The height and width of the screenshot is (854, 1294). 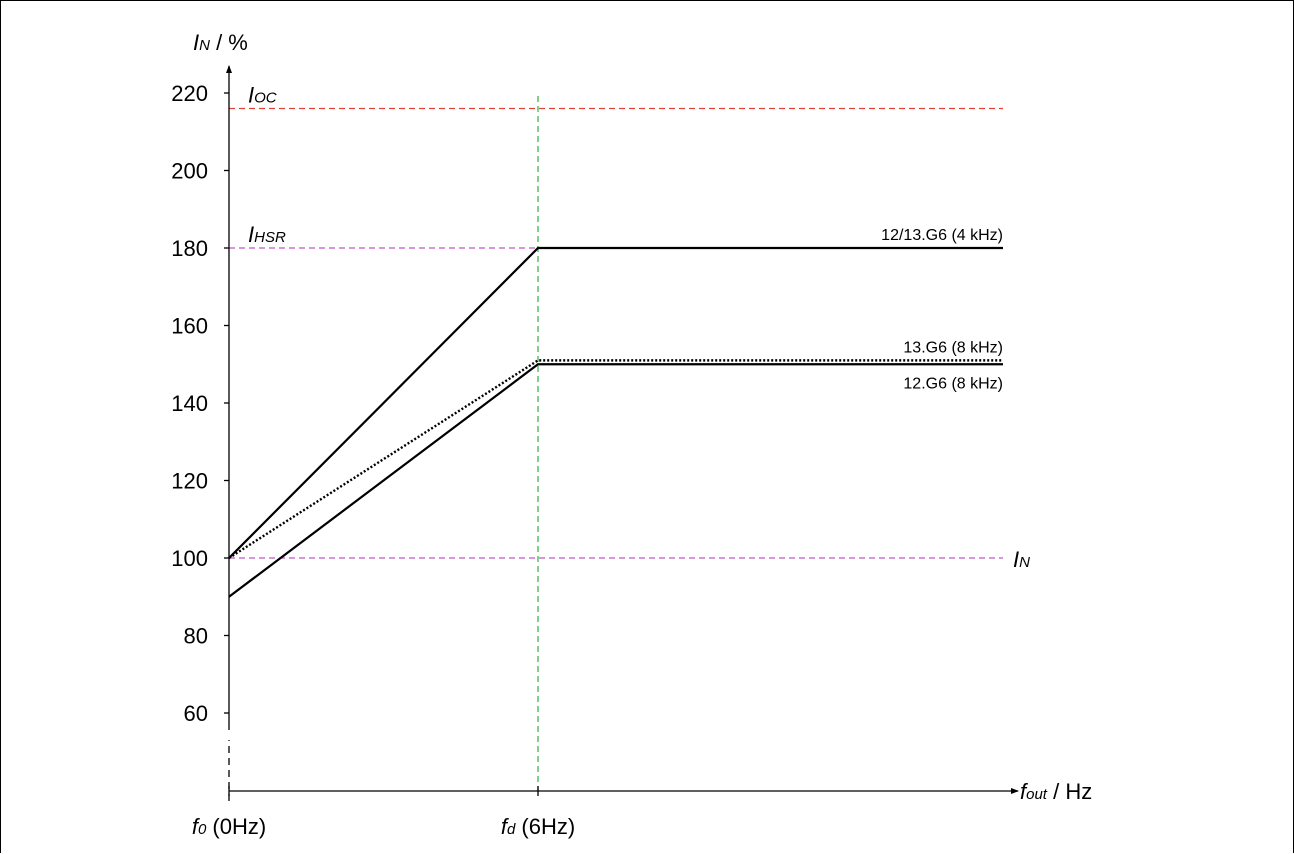 What do you see at coordinates (953, 383) in the screenshot?
I see `series-label-3: 12.G6 (8 kHz)` at bounding box center [953, 383].